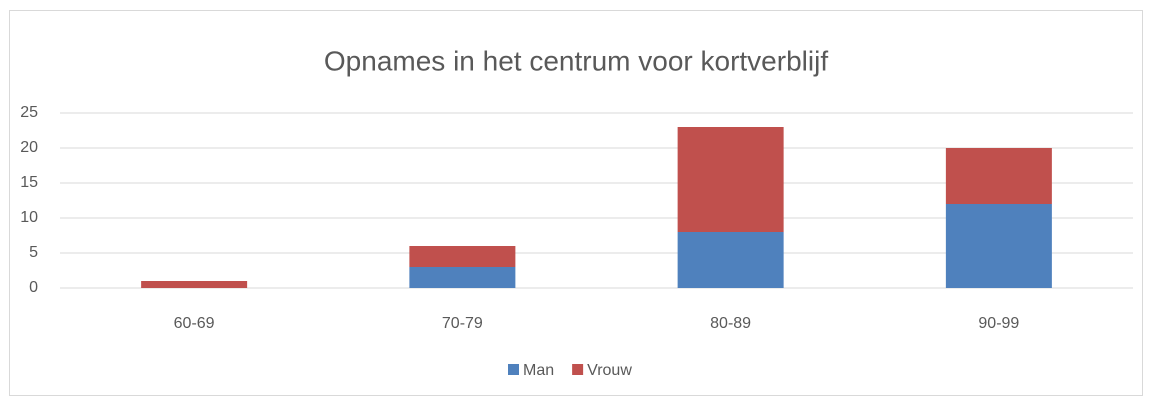  Describe the element at coordinates (29, 112) in the screenshot. I see `y-tick-label: 25` at that location.